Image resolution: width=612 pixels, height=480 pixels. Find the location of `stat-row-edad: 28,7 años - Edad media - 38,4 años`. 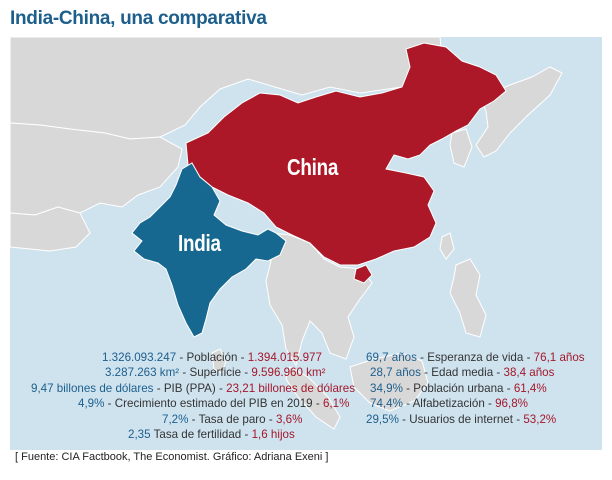

stat-row-edad: 28,7 años - Edad media - 38,4 años is located at coordinates (484, 372).